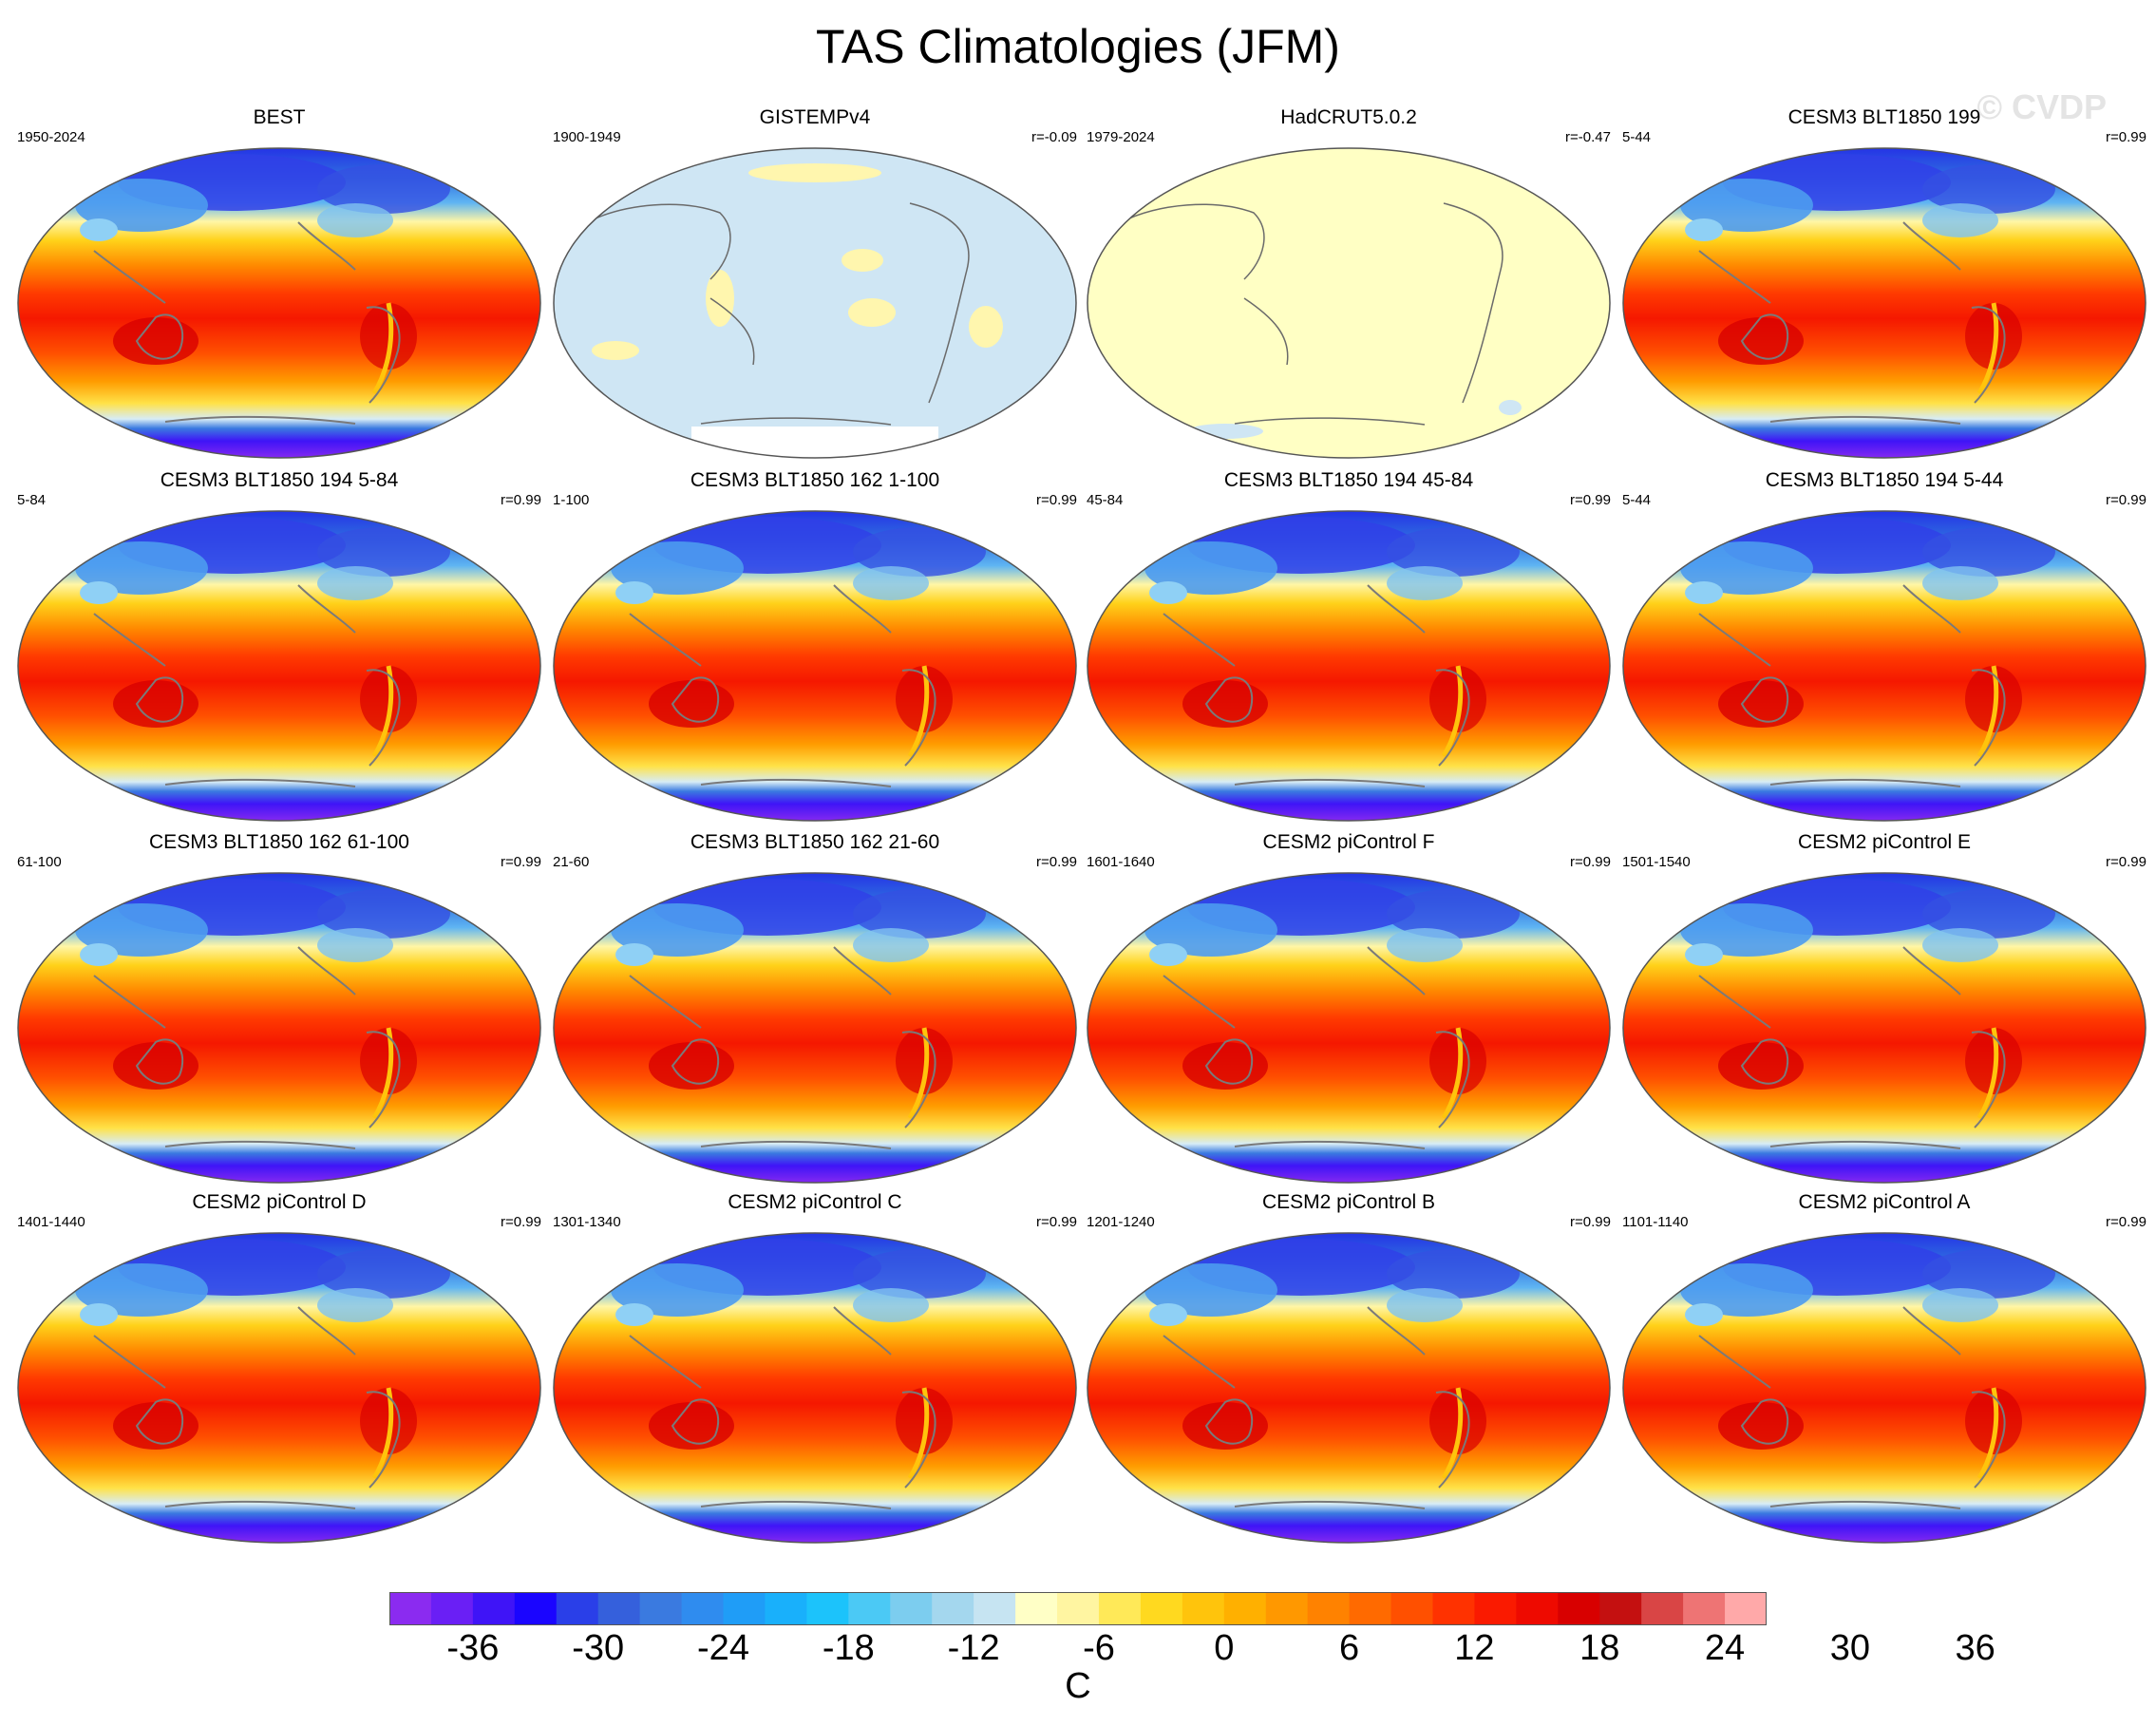  What do you see at coordinates (815, 480) in the screenshot?
I see `panel-title: CESM3 BLT1850 162 1-100` at bounding box center [815, 480].